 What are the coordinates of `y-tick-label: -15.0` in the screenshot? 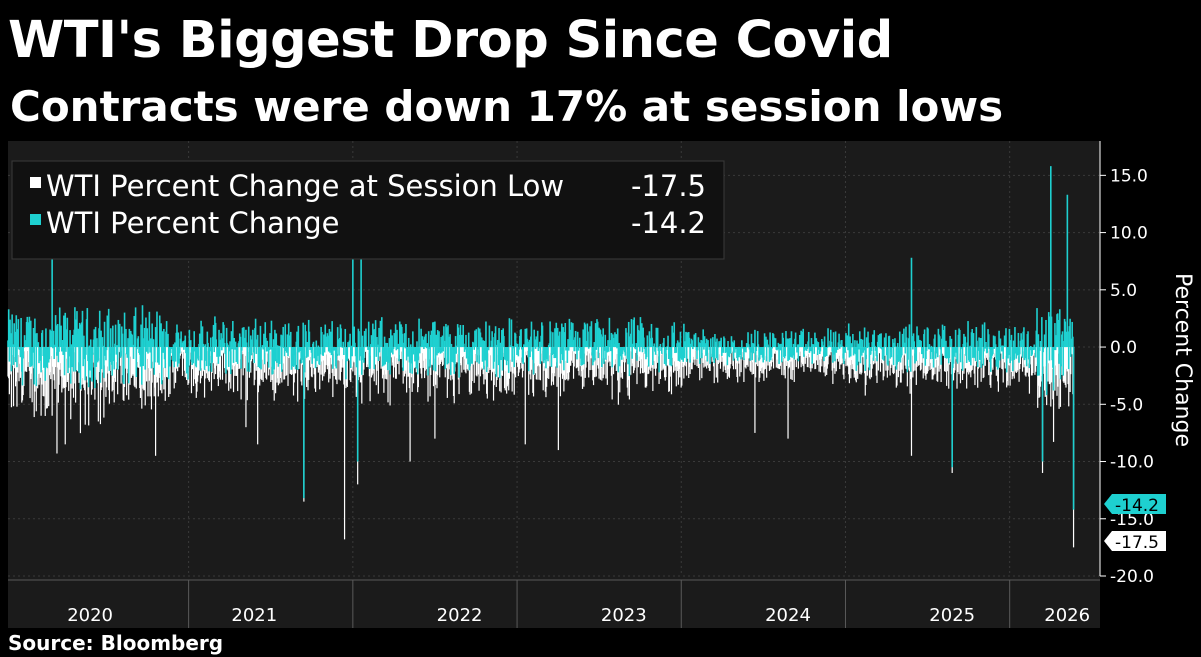 It's located at (1132, 520).